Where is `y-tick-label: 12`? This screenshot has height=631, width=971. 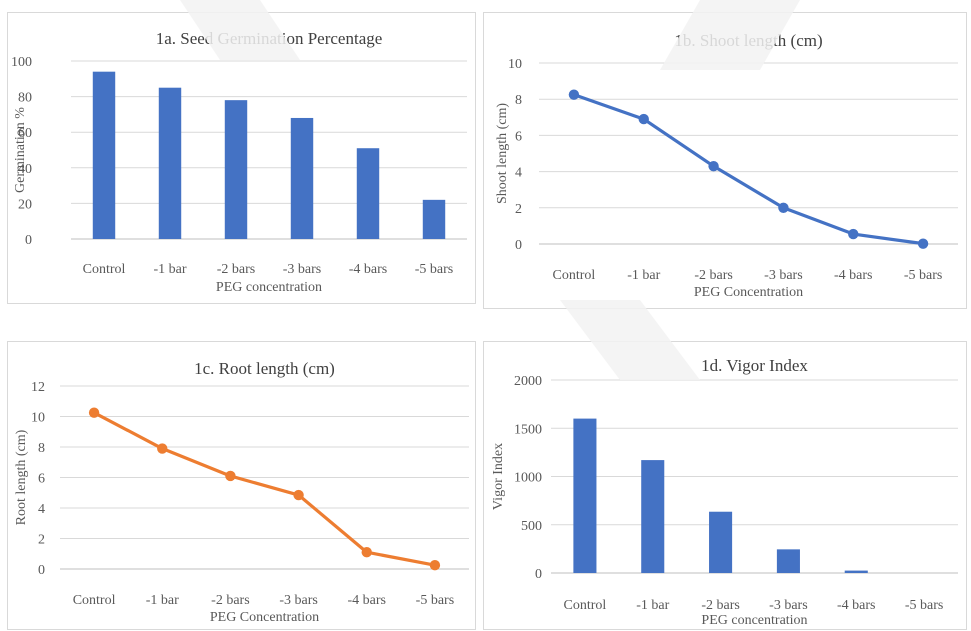 y-tick-label: 12 is located at coordinates (38, 387).